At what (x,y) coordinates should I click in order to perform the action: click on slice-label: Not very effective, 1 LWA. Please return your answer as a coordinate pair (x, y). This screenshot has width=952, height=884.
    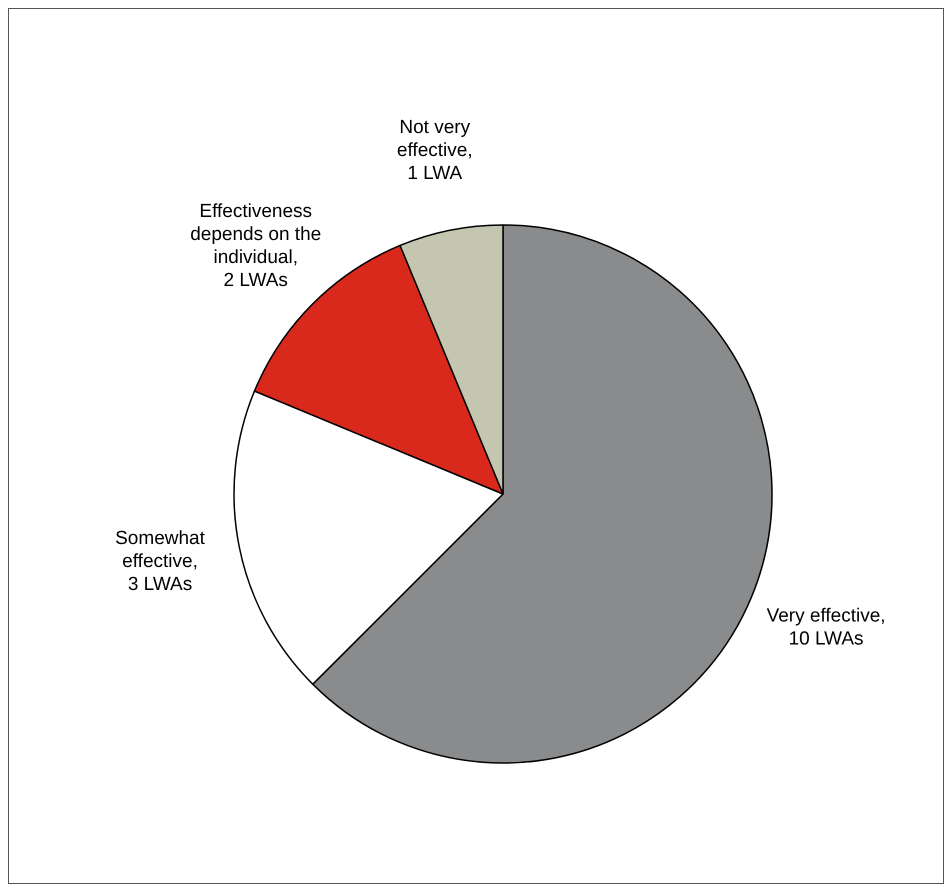
    Looking at the image, I should click on (434, 150).